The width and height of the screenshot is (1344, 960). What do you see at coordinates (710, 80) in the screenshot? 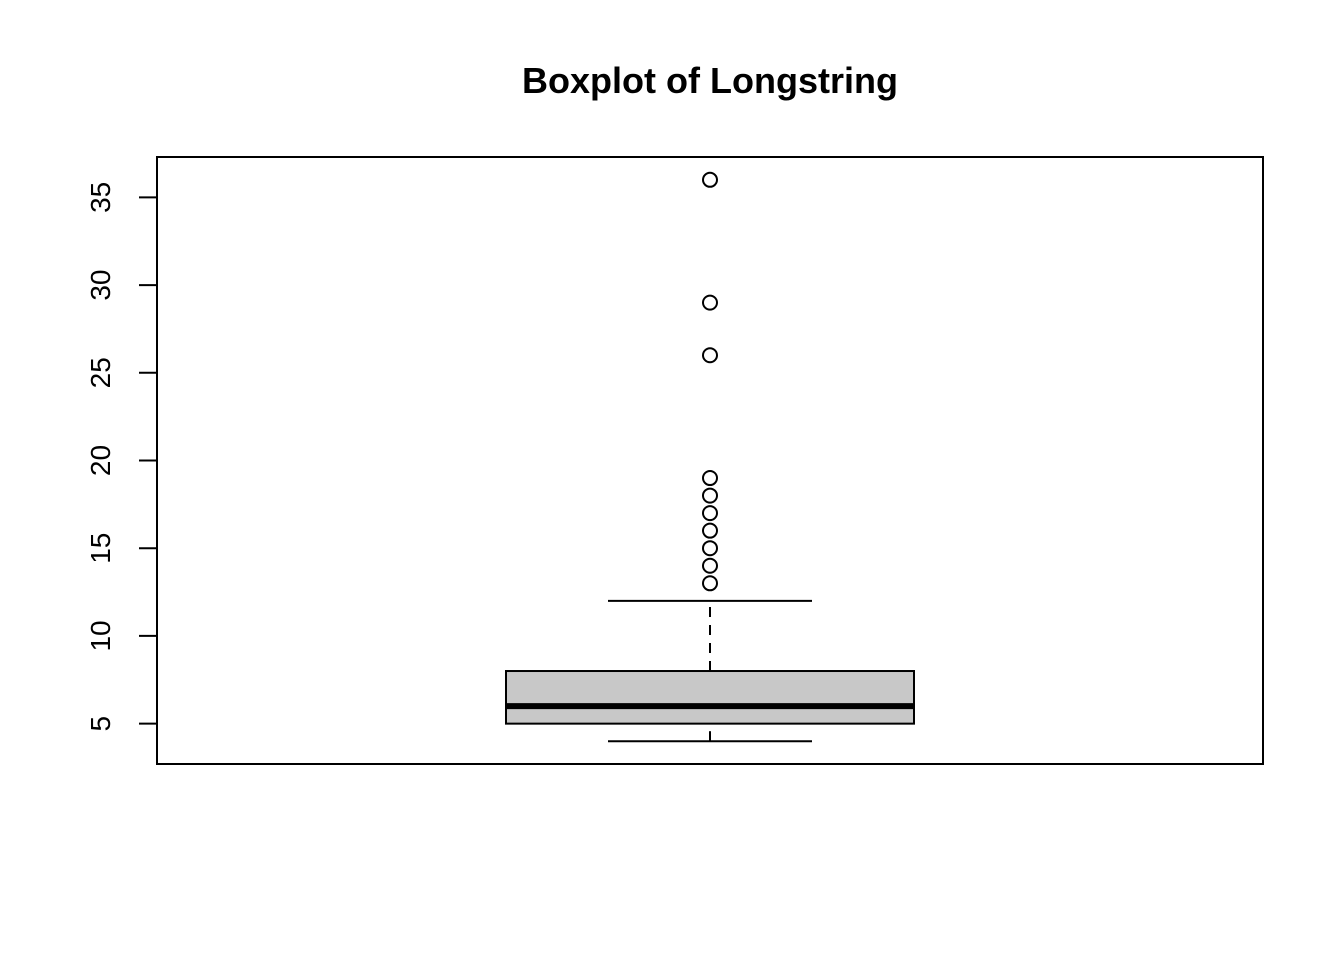
I see `chart-title: Boxplot of Longstring` at bounding box center [710, 80].